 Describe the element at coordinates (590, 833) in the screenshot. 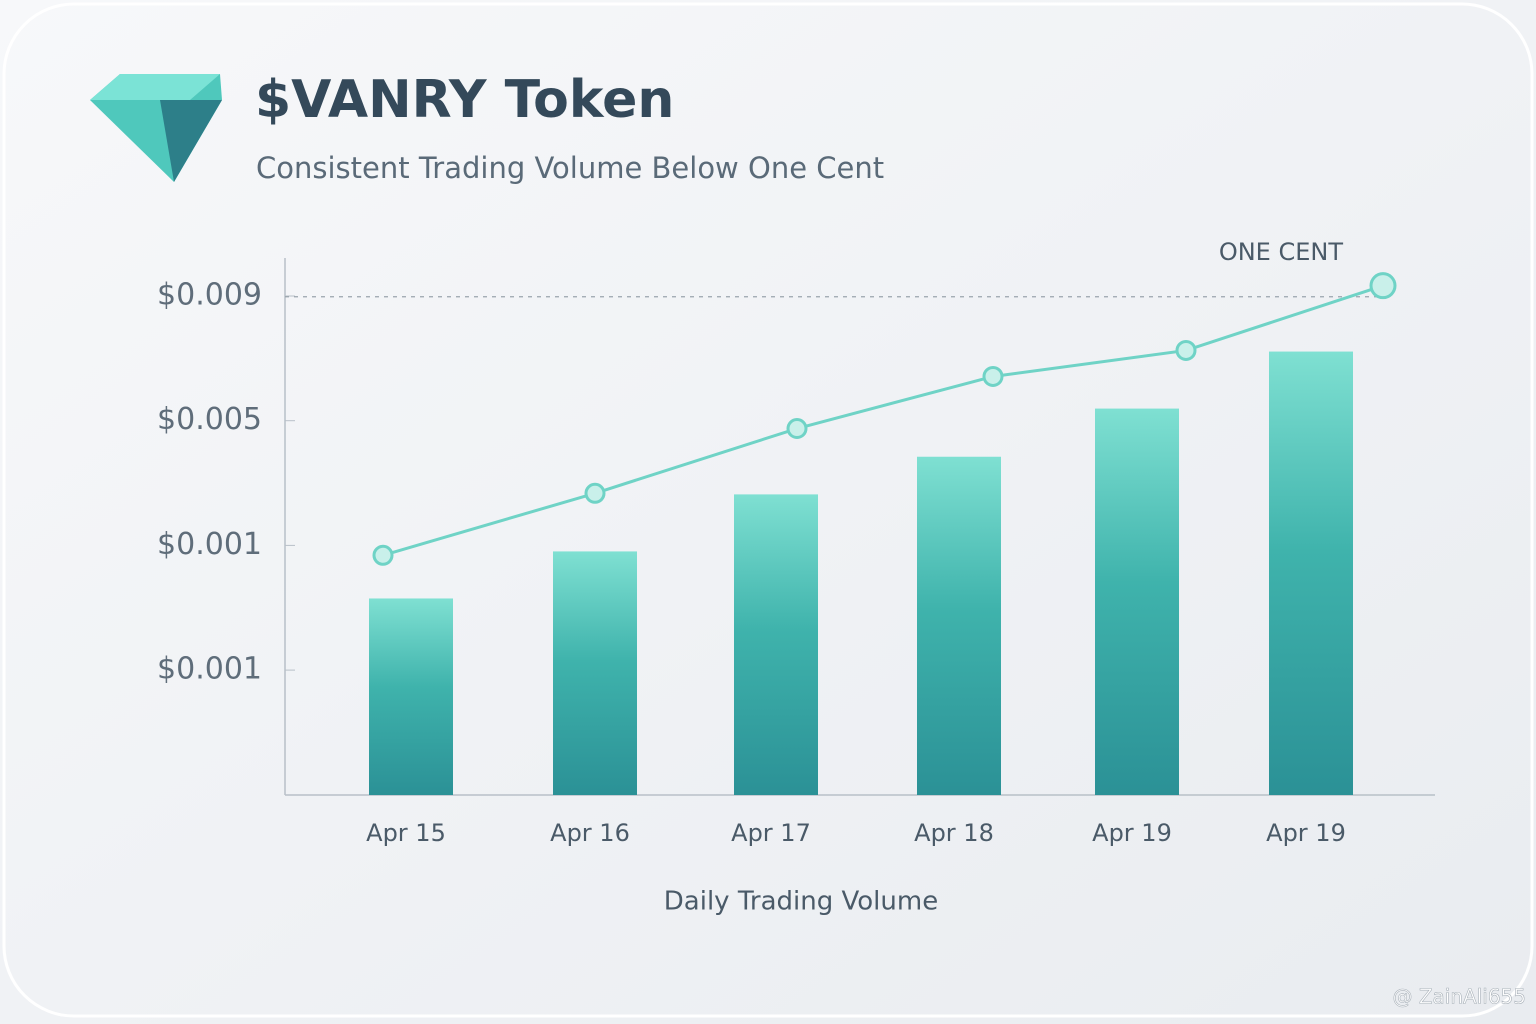

I see `x-tick-label: Apr 16` at that location.